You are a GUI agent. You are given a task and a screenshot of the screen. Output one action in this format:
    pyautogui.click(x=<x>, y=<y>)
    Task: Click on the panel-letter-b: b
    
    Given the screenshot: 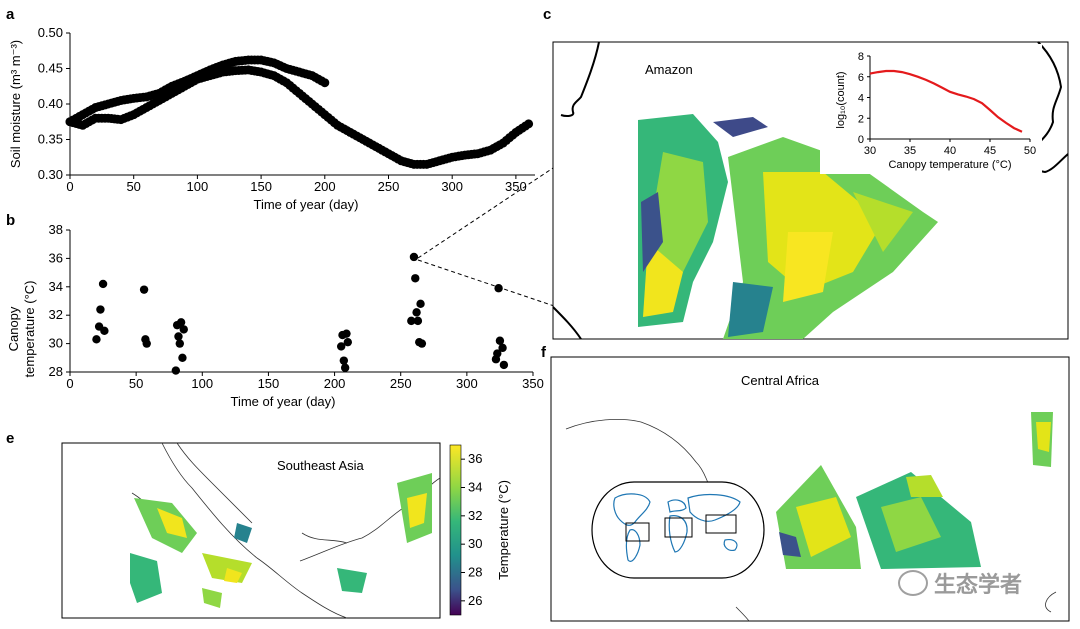 What is the action you would take?
    pyautogui.click(x=11, y=220)
    